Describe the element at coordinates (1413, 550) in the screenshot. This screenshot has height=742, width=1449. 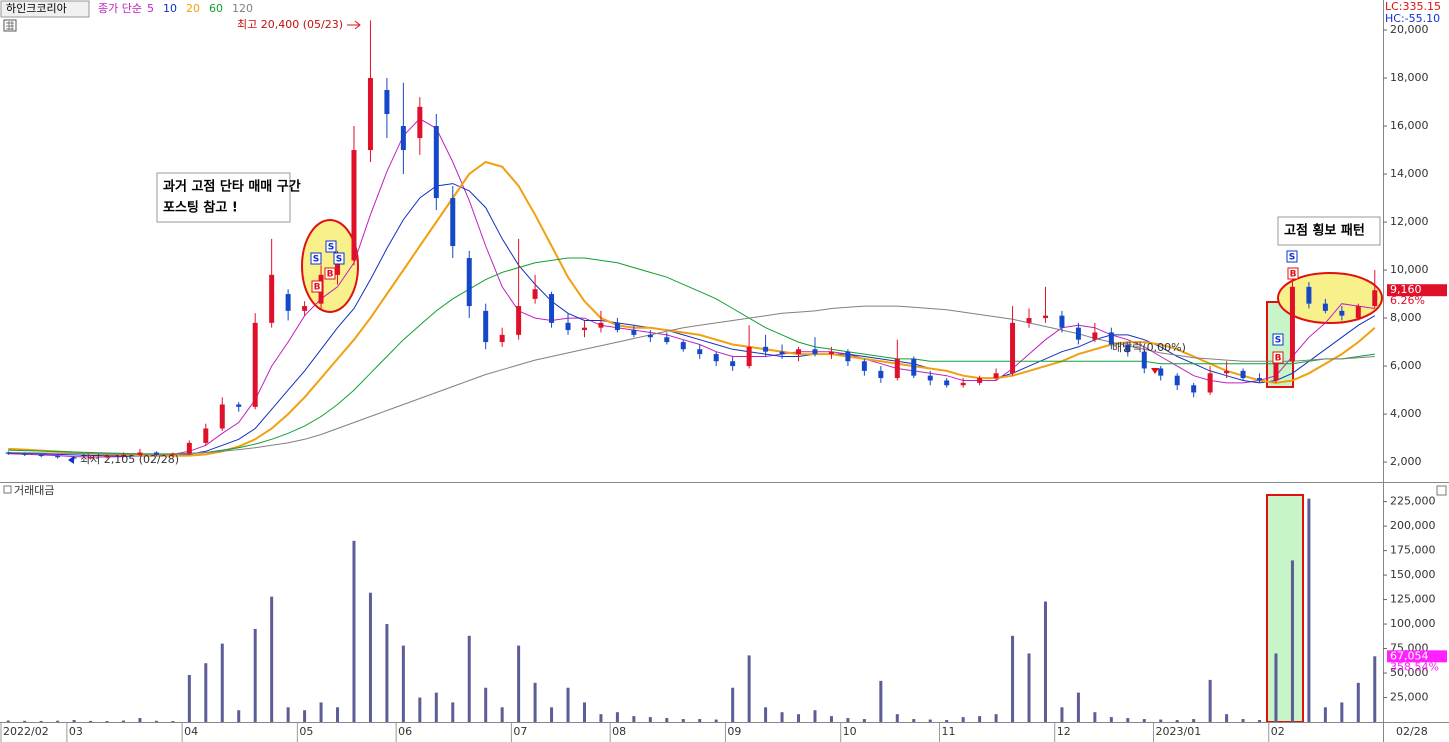
I see `y-tick-label: 175,000` at that location.